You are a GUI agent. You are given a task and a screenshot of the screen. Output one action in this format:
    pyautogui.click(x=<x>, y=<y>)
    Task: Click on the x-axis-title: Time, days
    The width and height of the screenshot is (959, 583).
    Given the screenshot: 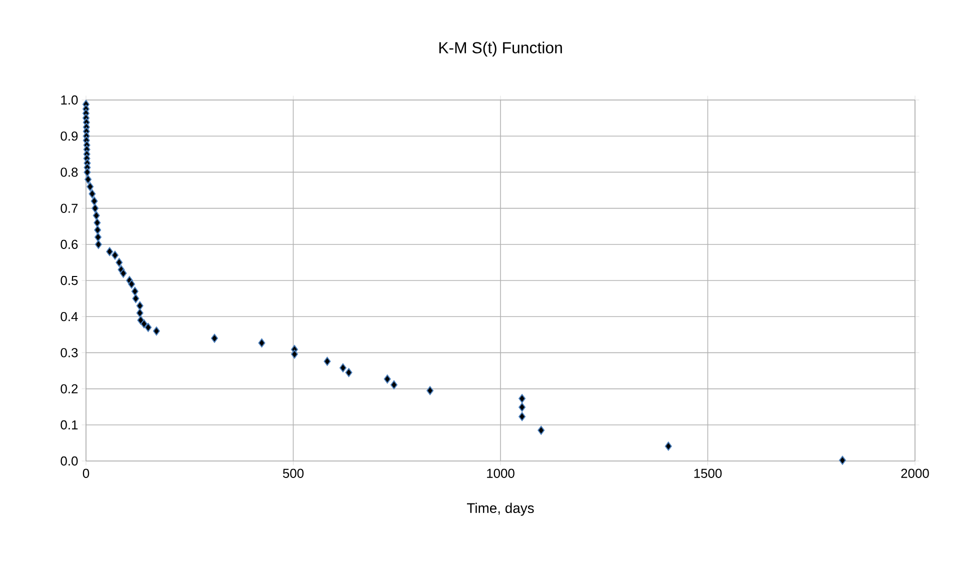 What is the action you would take?
    pyautogui.click(x=500, y=509)
    